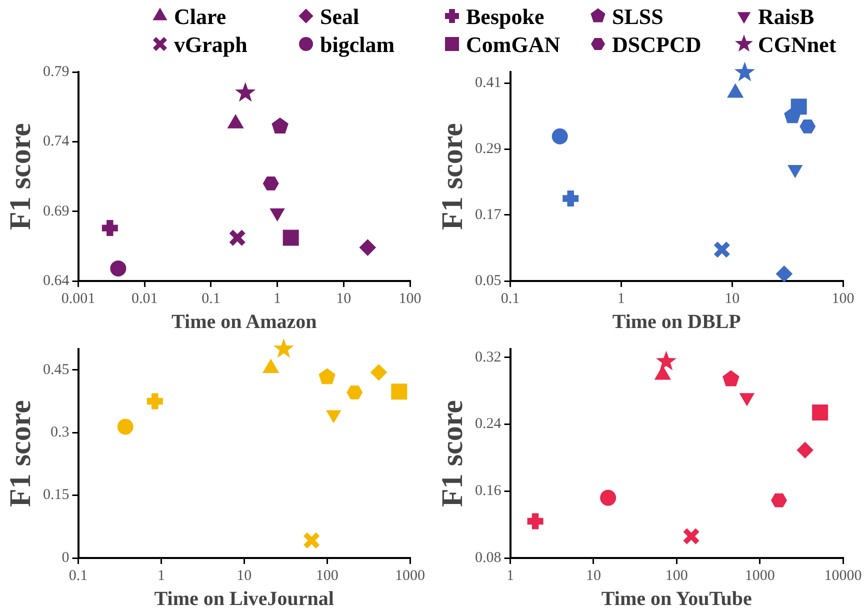  Describe the element at coordinates (676, 322) in the screenshot. I see `x-axis-title: Time on DBLP` at that location.